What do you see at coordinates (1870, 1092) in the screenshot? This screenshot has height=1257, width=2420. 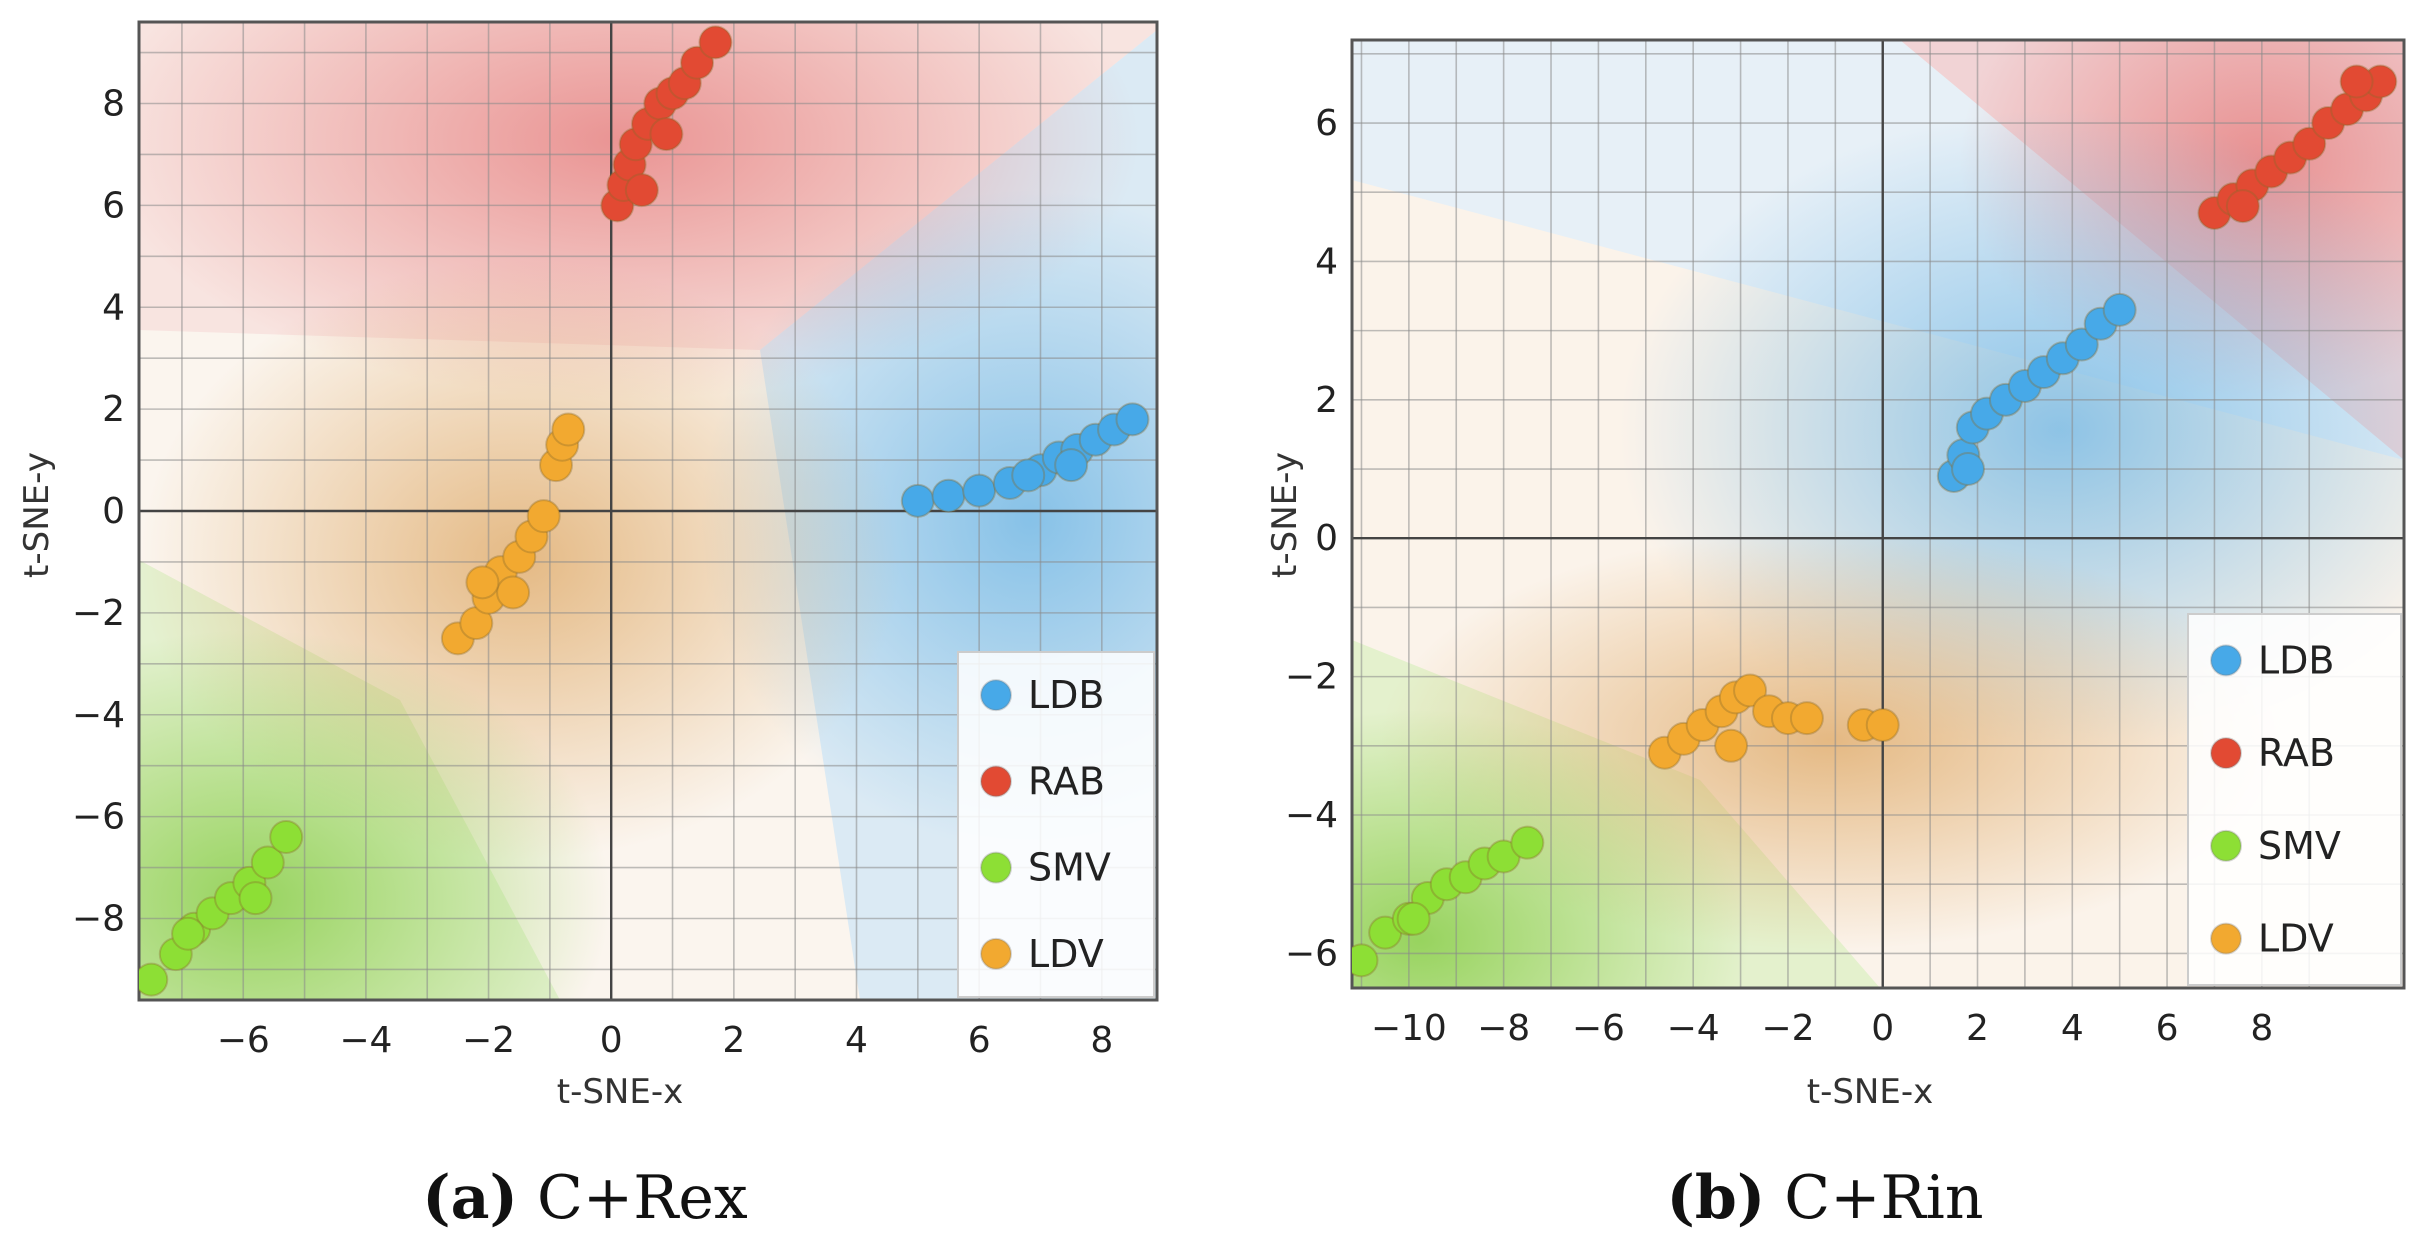 I see `panel-b-x-axis-label: t-SNE-x` at bounding box center [1870, 1092].